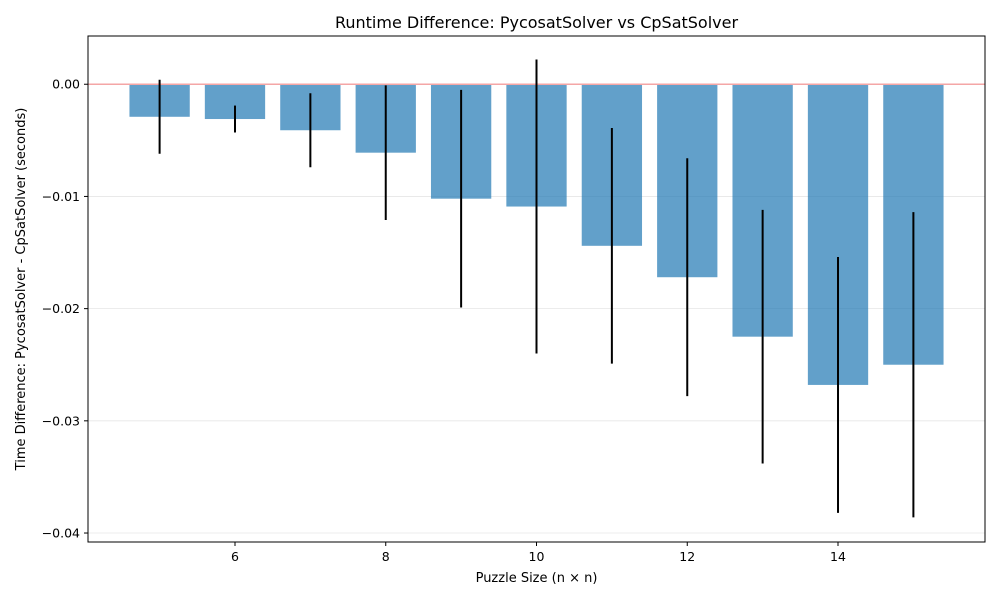 The width and height of the screenshot is (1000, 600). What do you see at coordinates (61, 308) in the screenshot?
I see `y-tick-label: −0.02` at bounding box center [61, 308].